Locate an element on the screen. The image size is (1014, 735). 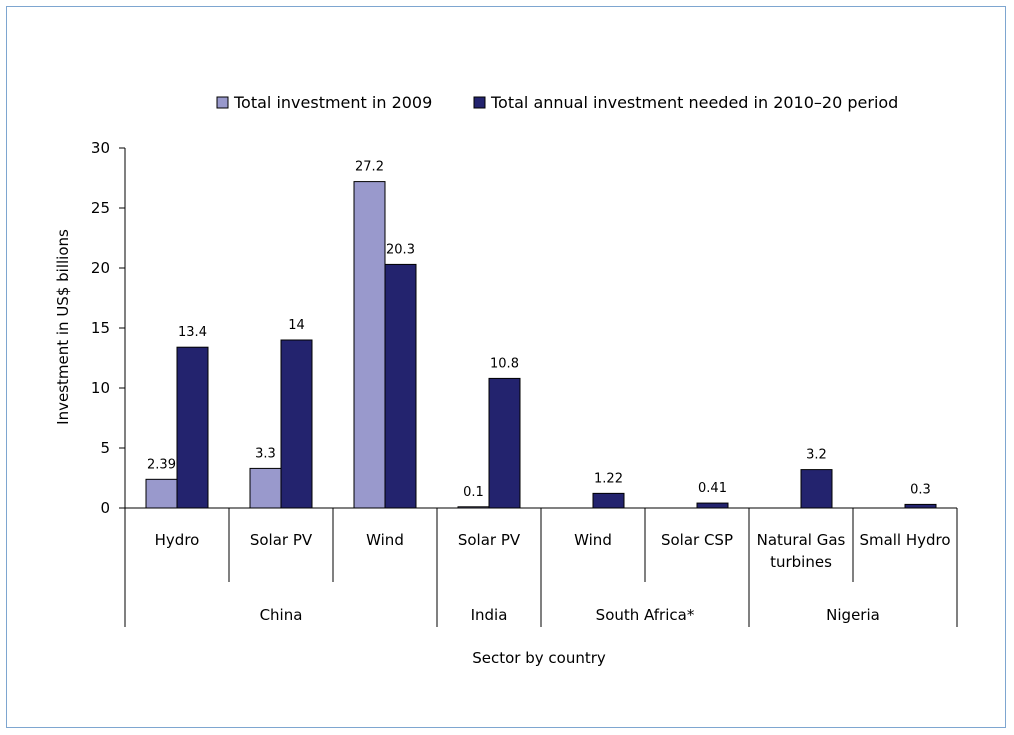
data-label: 13.4 is located at coordinates (192, 332).